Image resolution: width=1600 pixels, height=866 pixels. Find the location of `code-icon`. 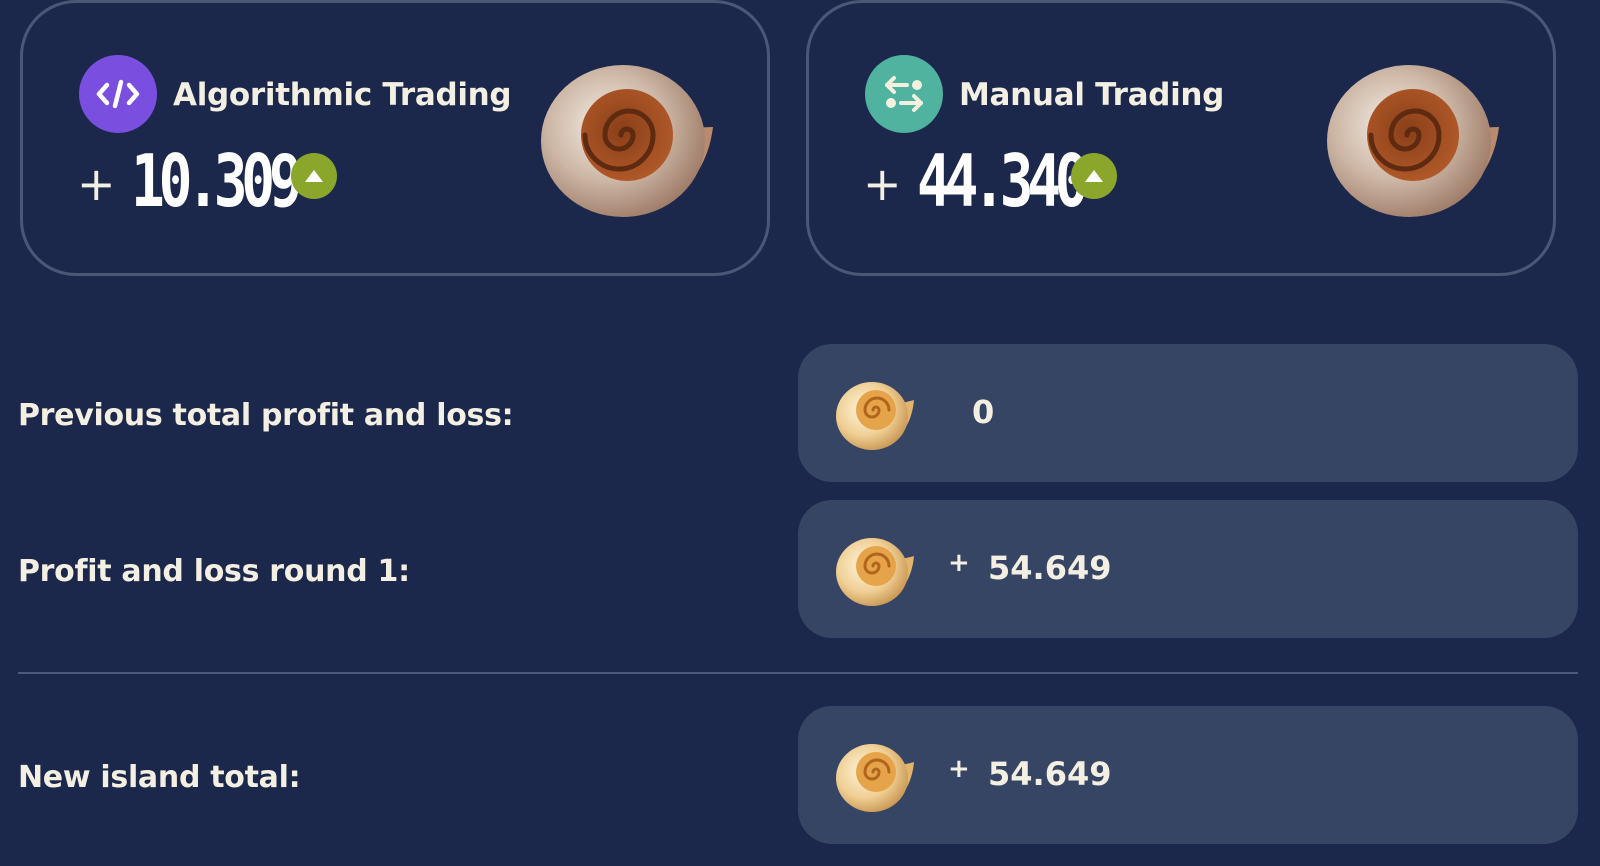

code-icon is located at coordinates (118, 94).